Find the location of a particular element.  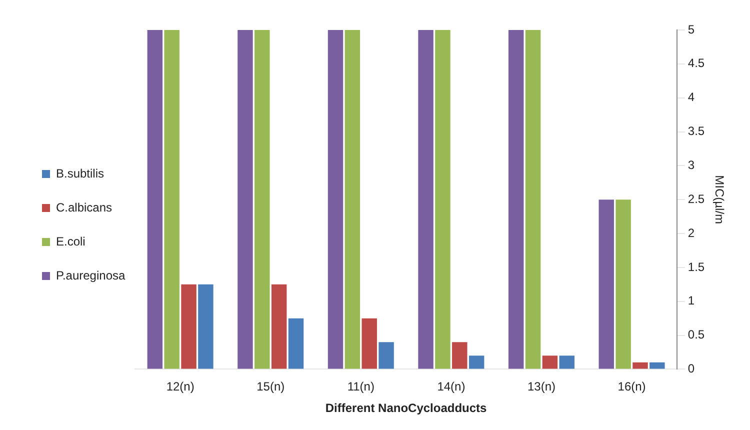

x-tick-label: 12(n) is located at coordinates (180, 387).